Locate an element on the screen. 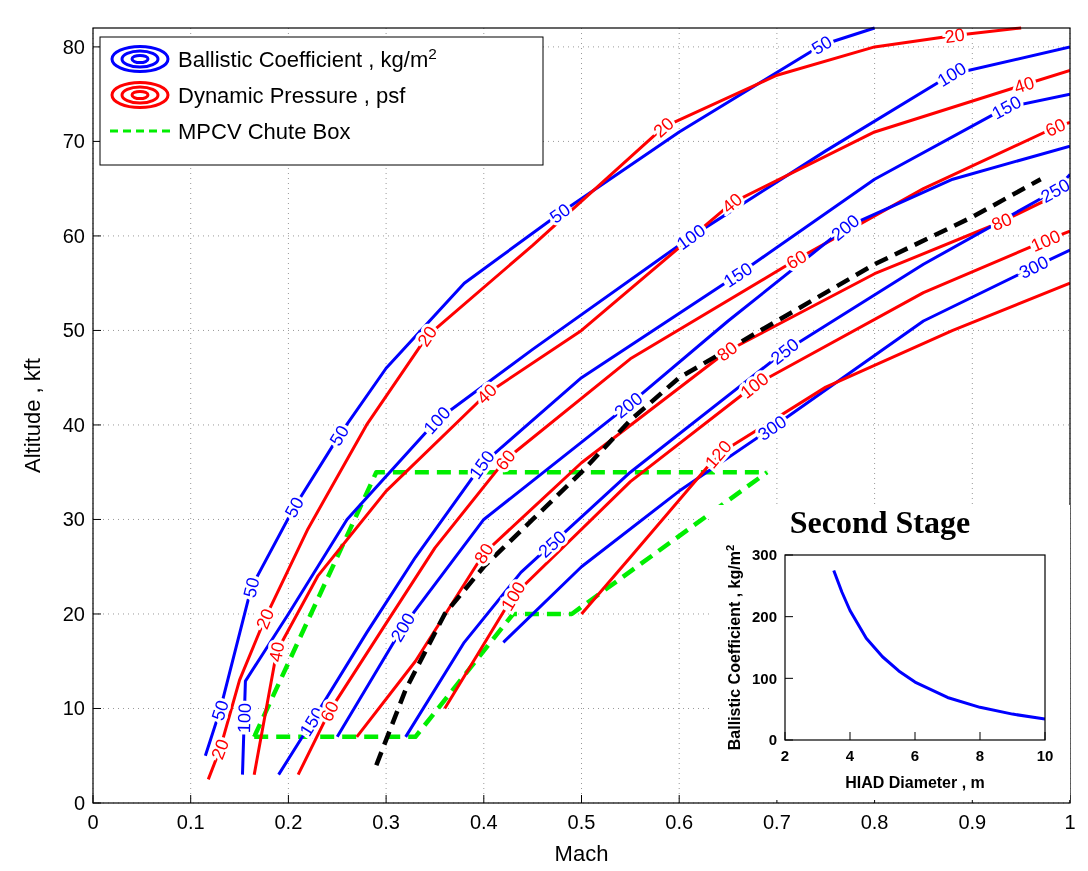 This screenshot has width=1088, height=871. y-tick-label: 70 is located at coordinates (73, 141).